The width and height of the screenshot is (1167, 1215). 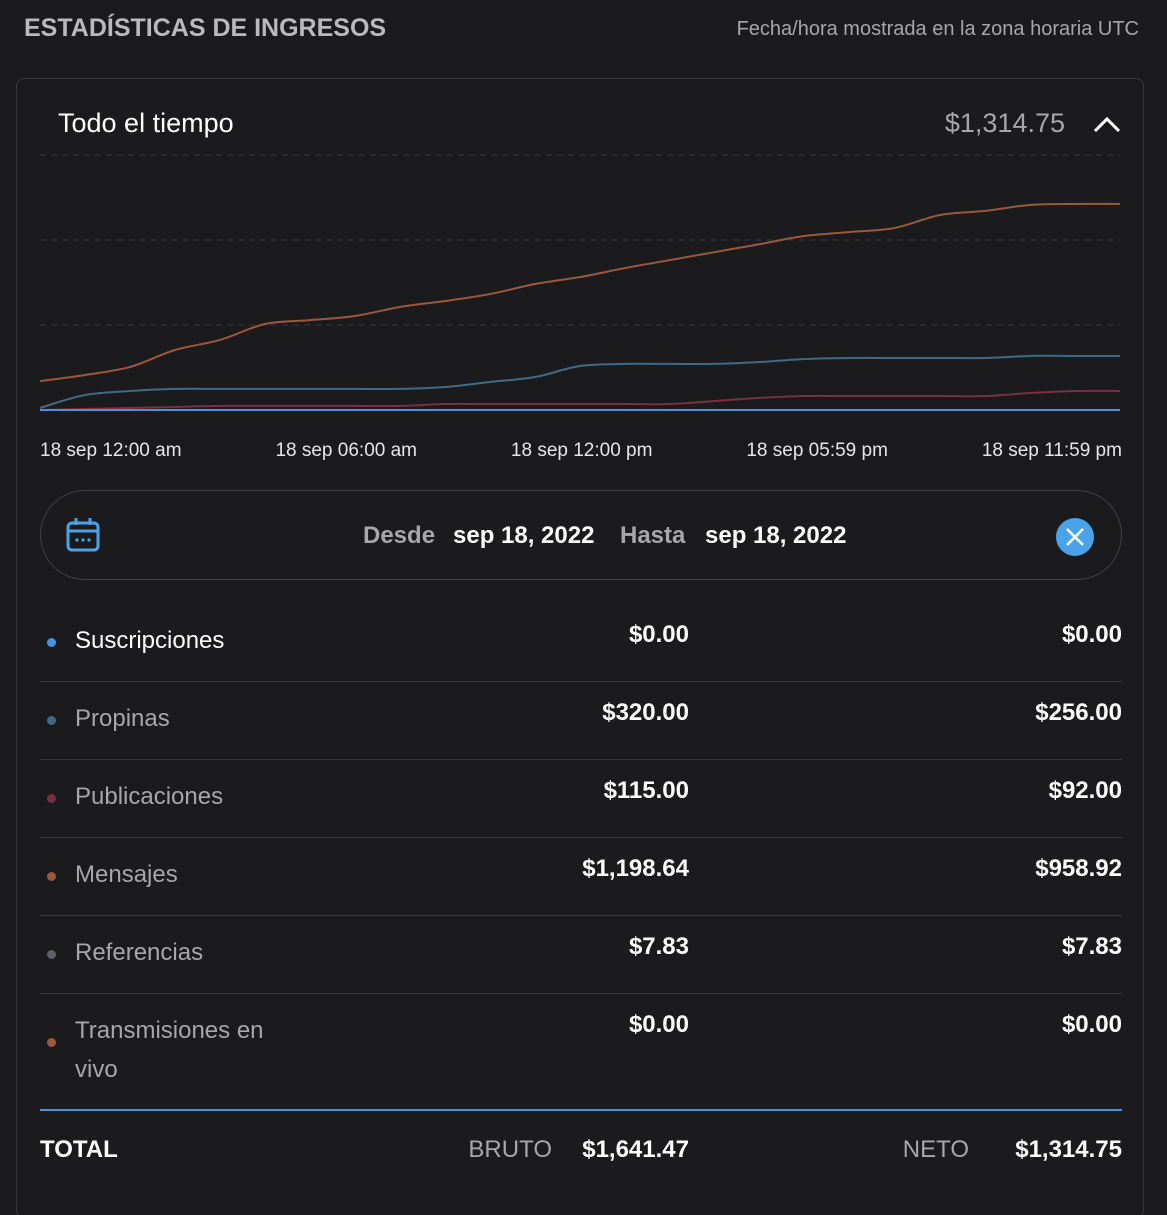 What do you see at coordinates (122, 718) in the screenshot?
I see `row-name: Propinas` at bounding box center [122, 718].